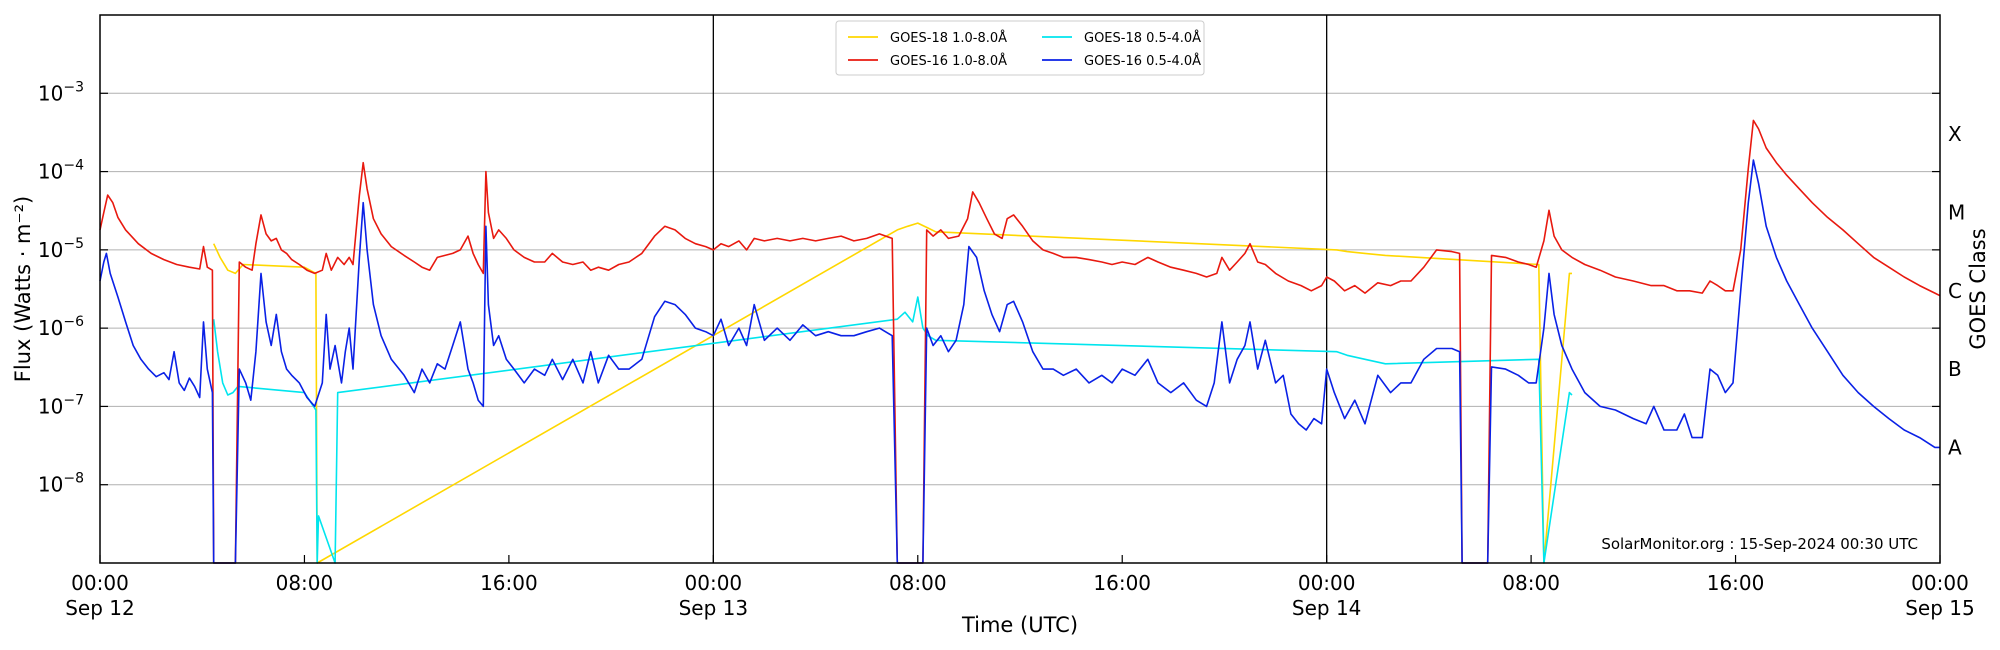 The height and width of the screenshot is (650, 2000). I want to click on y-tick-label: 10⁻⁴, so click(61, 171).